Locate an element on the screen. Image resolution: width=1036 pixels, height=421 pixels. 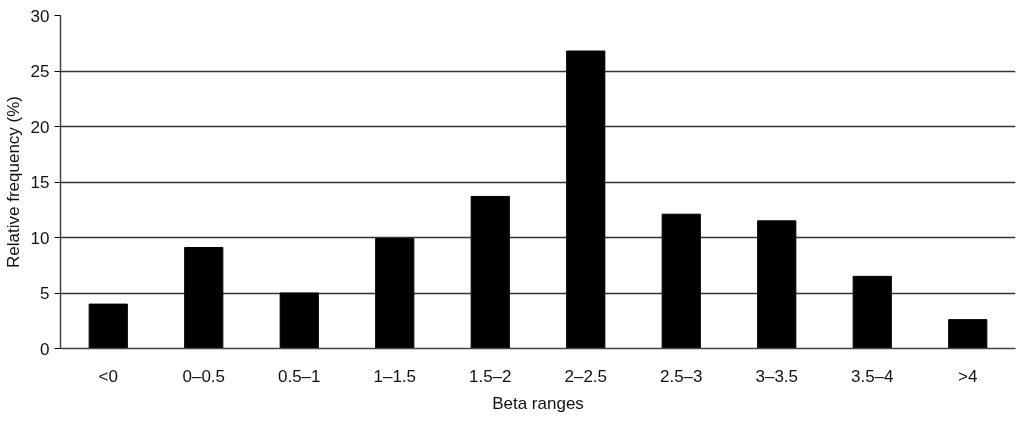
x-tick-label: 2.5–3 is located at coordinates (681, 376).